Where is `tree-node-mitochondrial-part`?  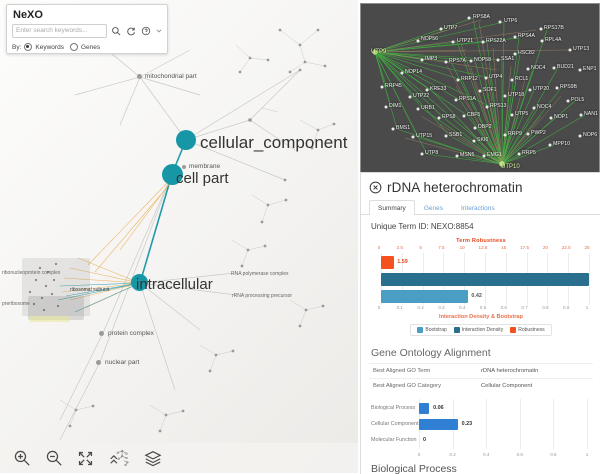 tree-node-mitochondrial-part is located at coordinates (139, 76).